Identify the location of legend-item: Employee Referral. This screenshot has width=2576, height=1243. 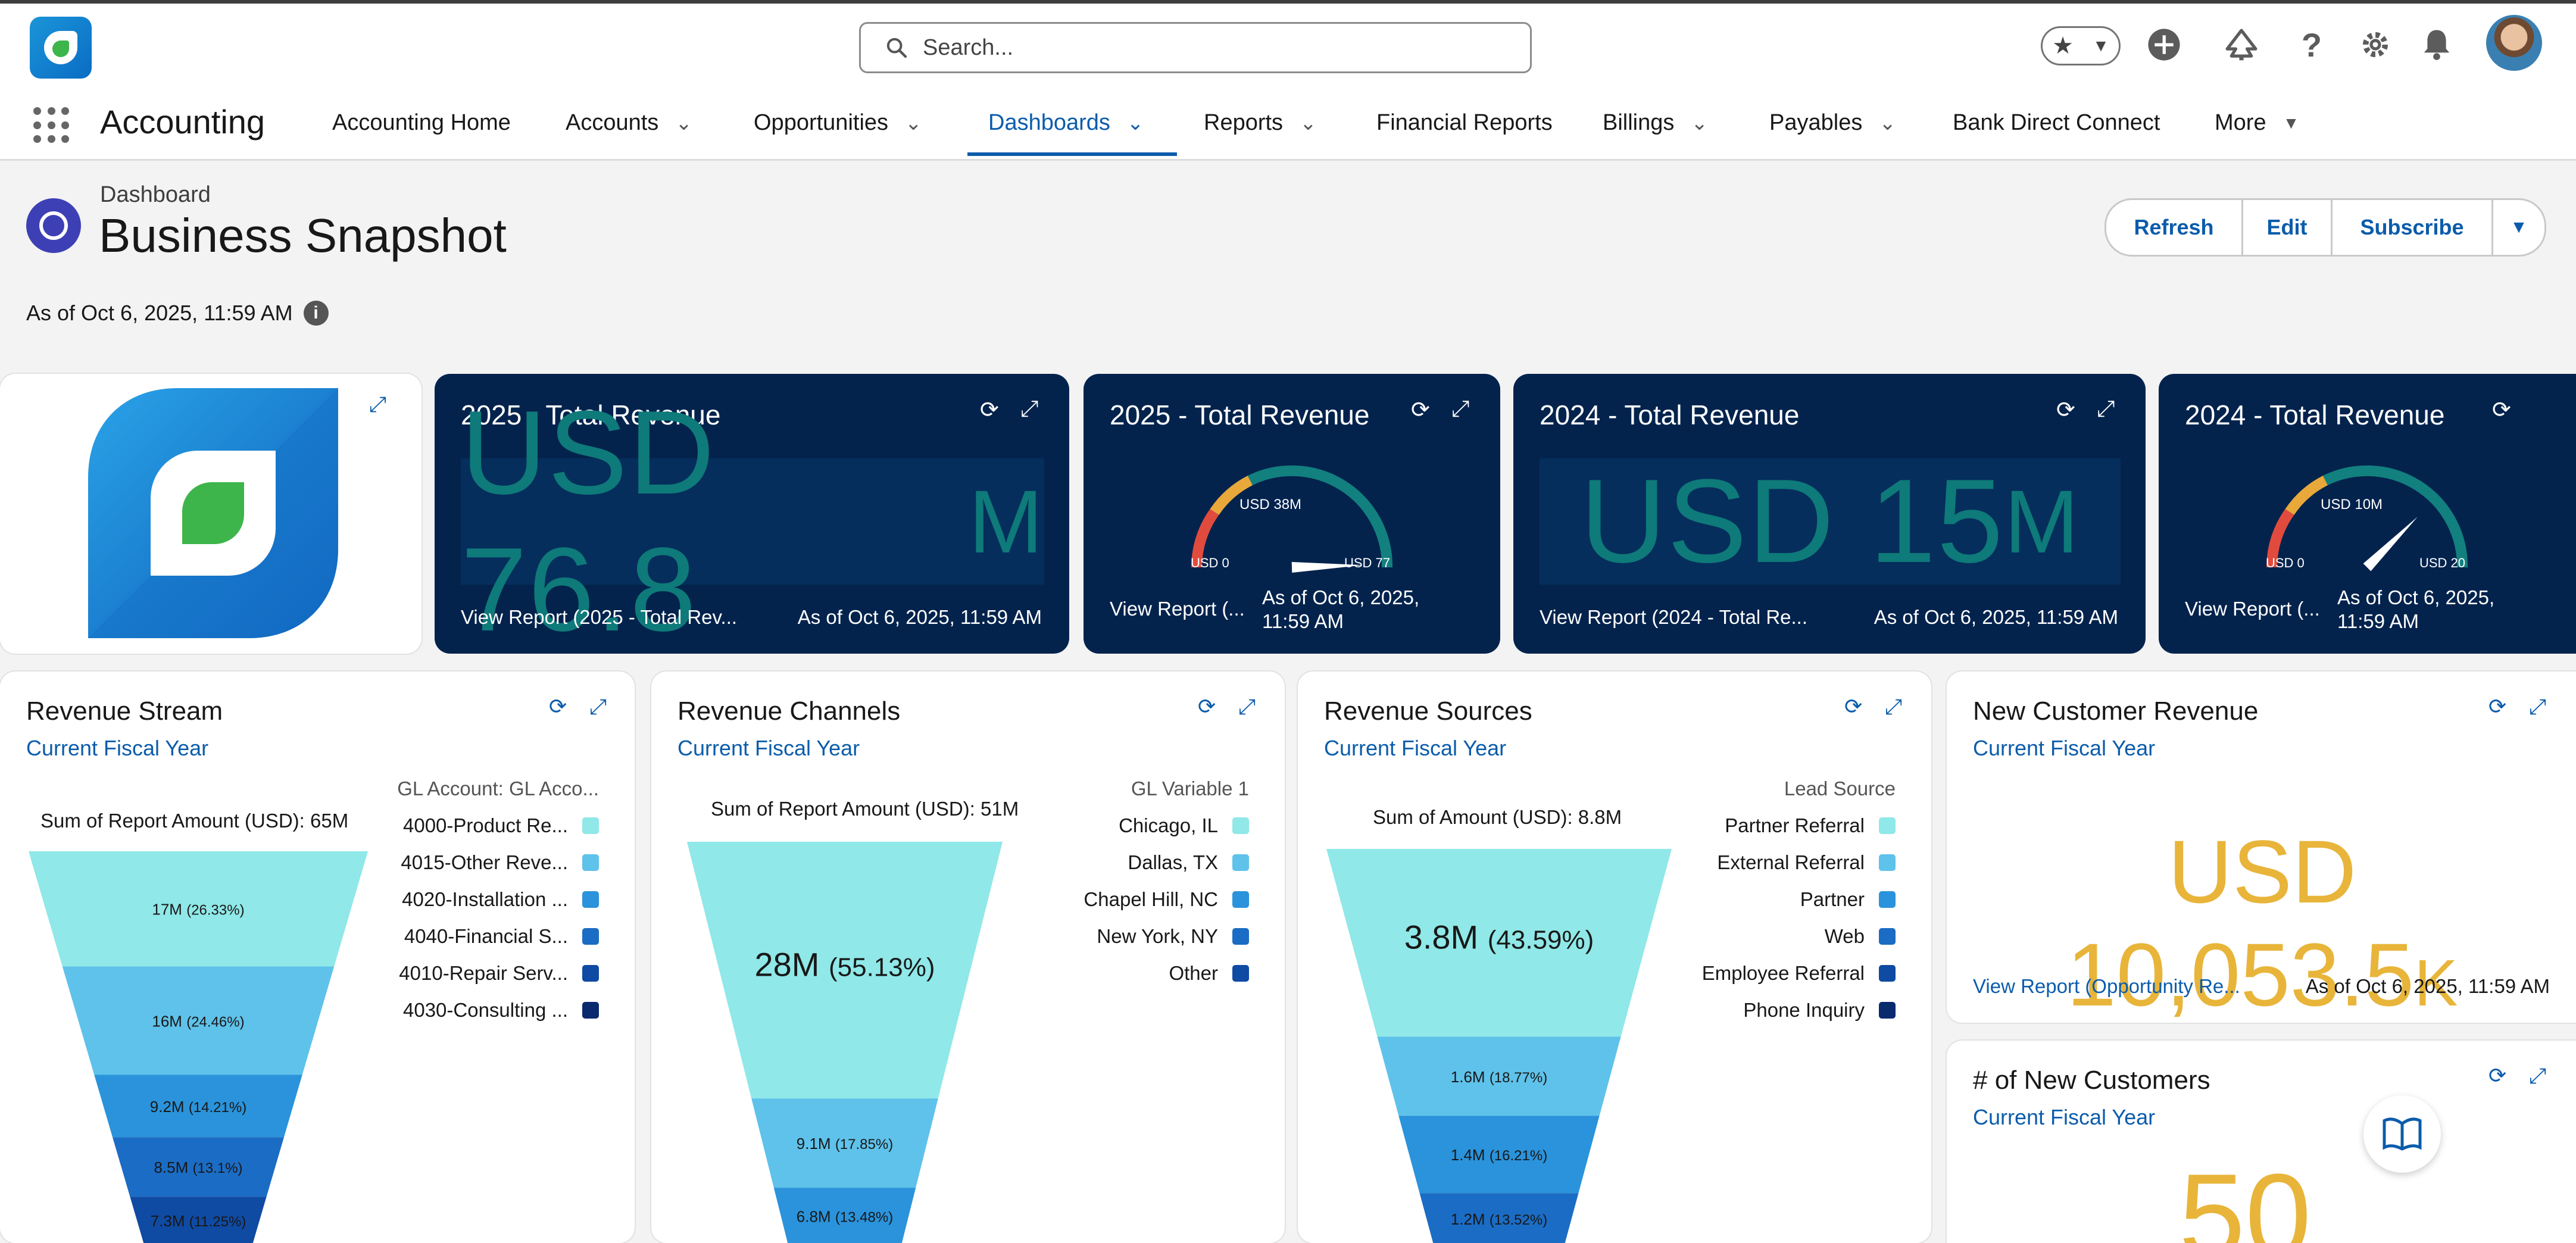
(1799, 973).